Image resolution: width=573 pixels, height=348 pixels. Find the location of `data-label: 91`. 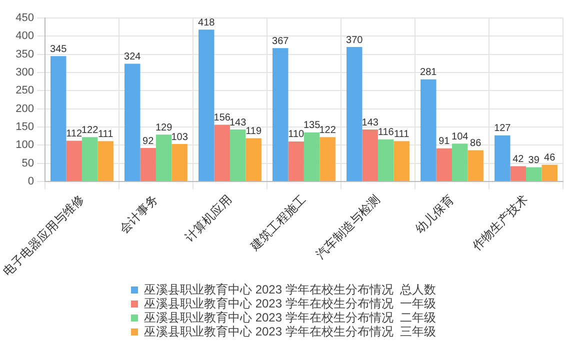

data-label: 91 is located at coordinates (444, 142).